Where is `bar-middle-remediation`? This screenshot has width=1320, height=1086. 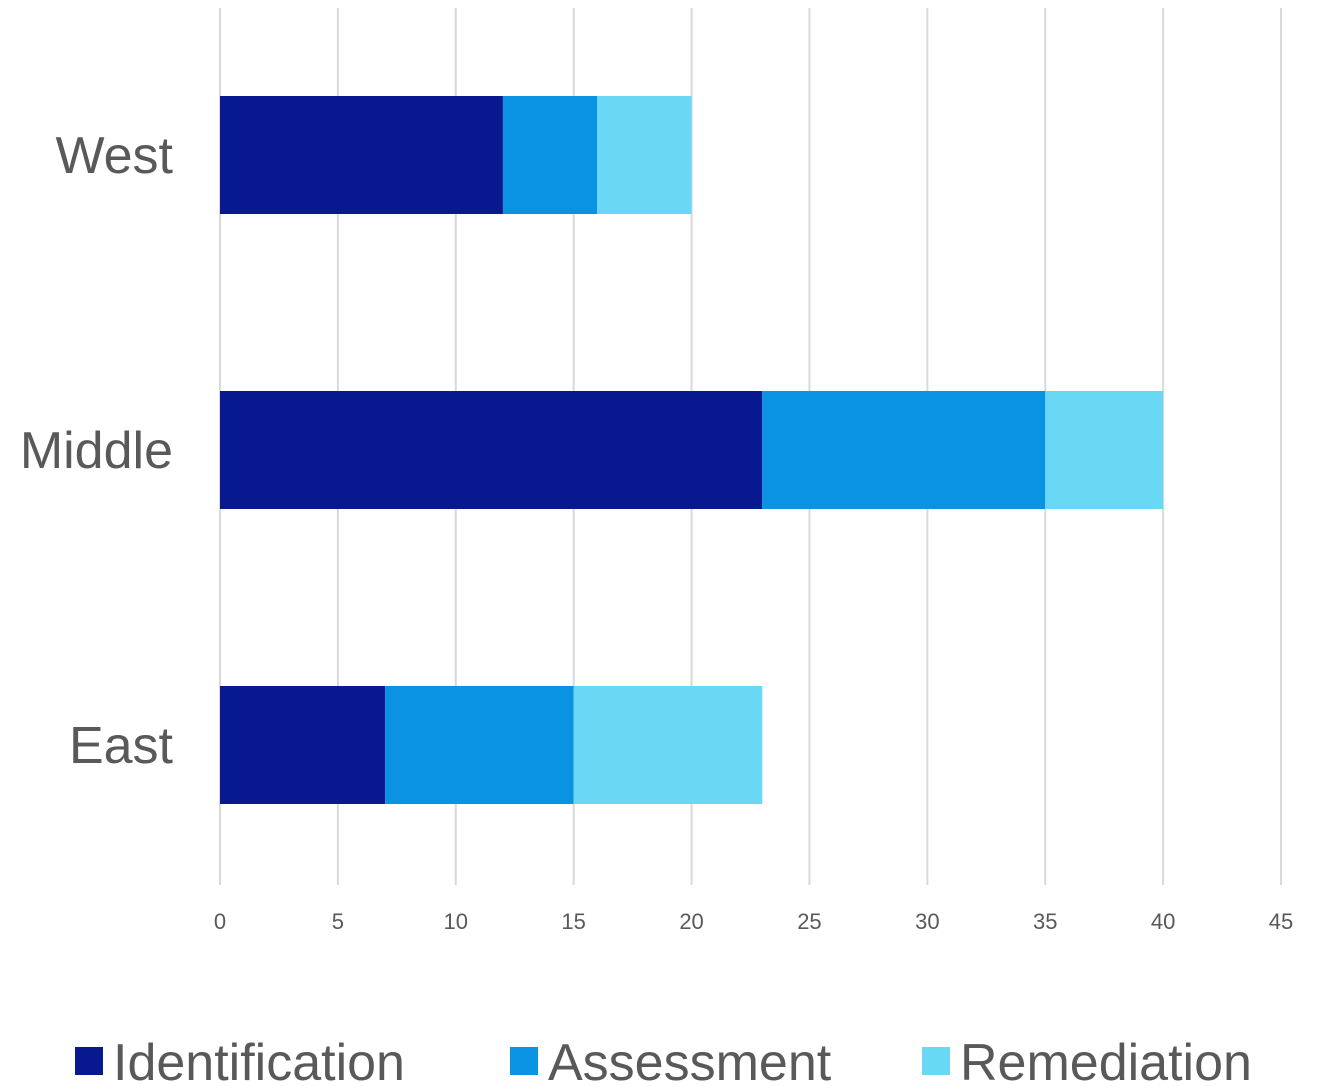
bar-middle-remediation is located at coordinates (1104, 450).